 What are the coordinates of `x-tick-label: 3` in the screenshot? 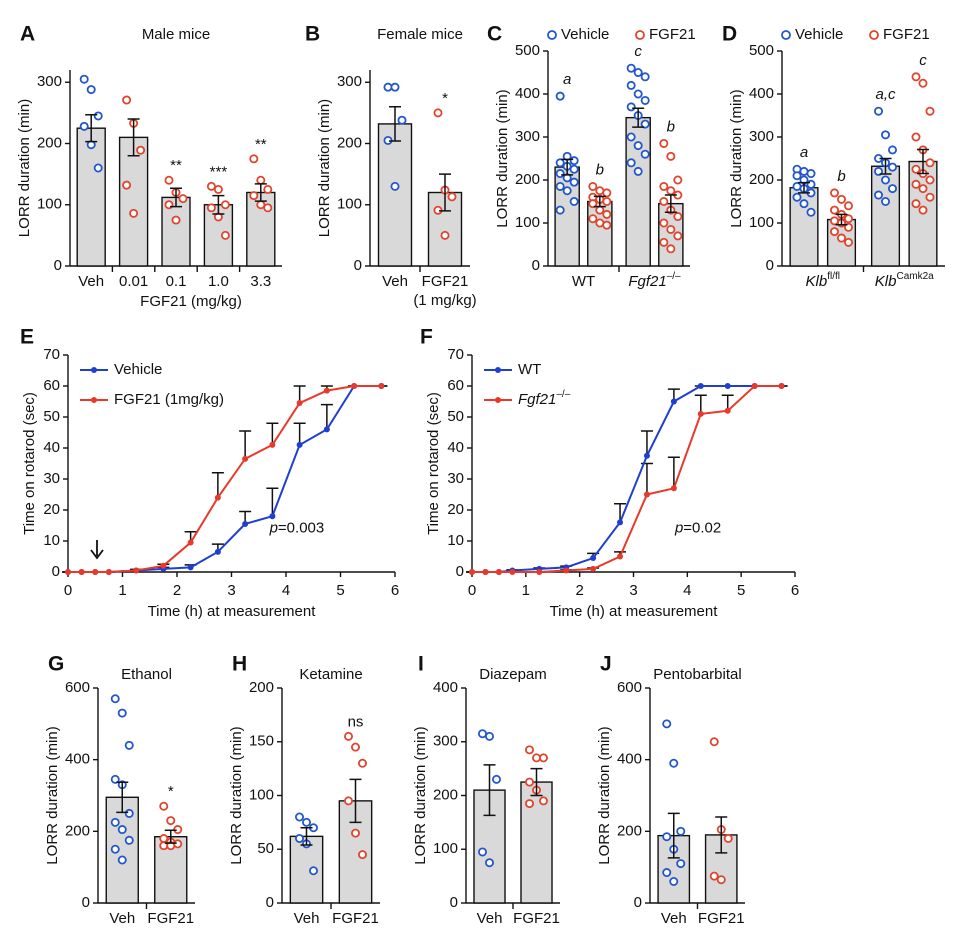 It's located at (231, 590).